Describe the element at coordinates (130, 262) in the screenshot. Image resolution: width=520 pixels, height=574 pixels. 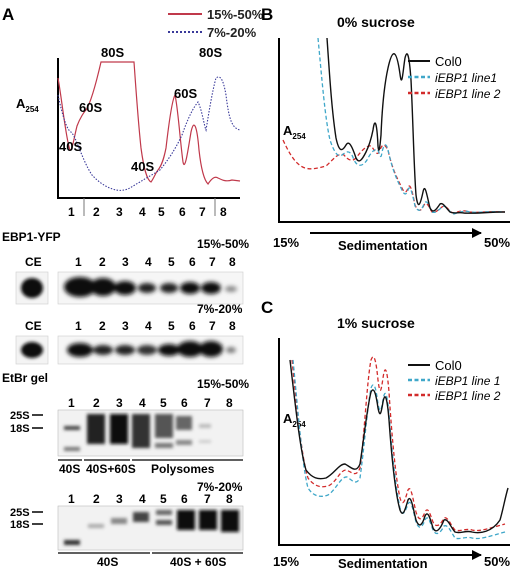
I see `blot1-lane-labels: CE 1 2 3 4 5 6 7 8` at that location.